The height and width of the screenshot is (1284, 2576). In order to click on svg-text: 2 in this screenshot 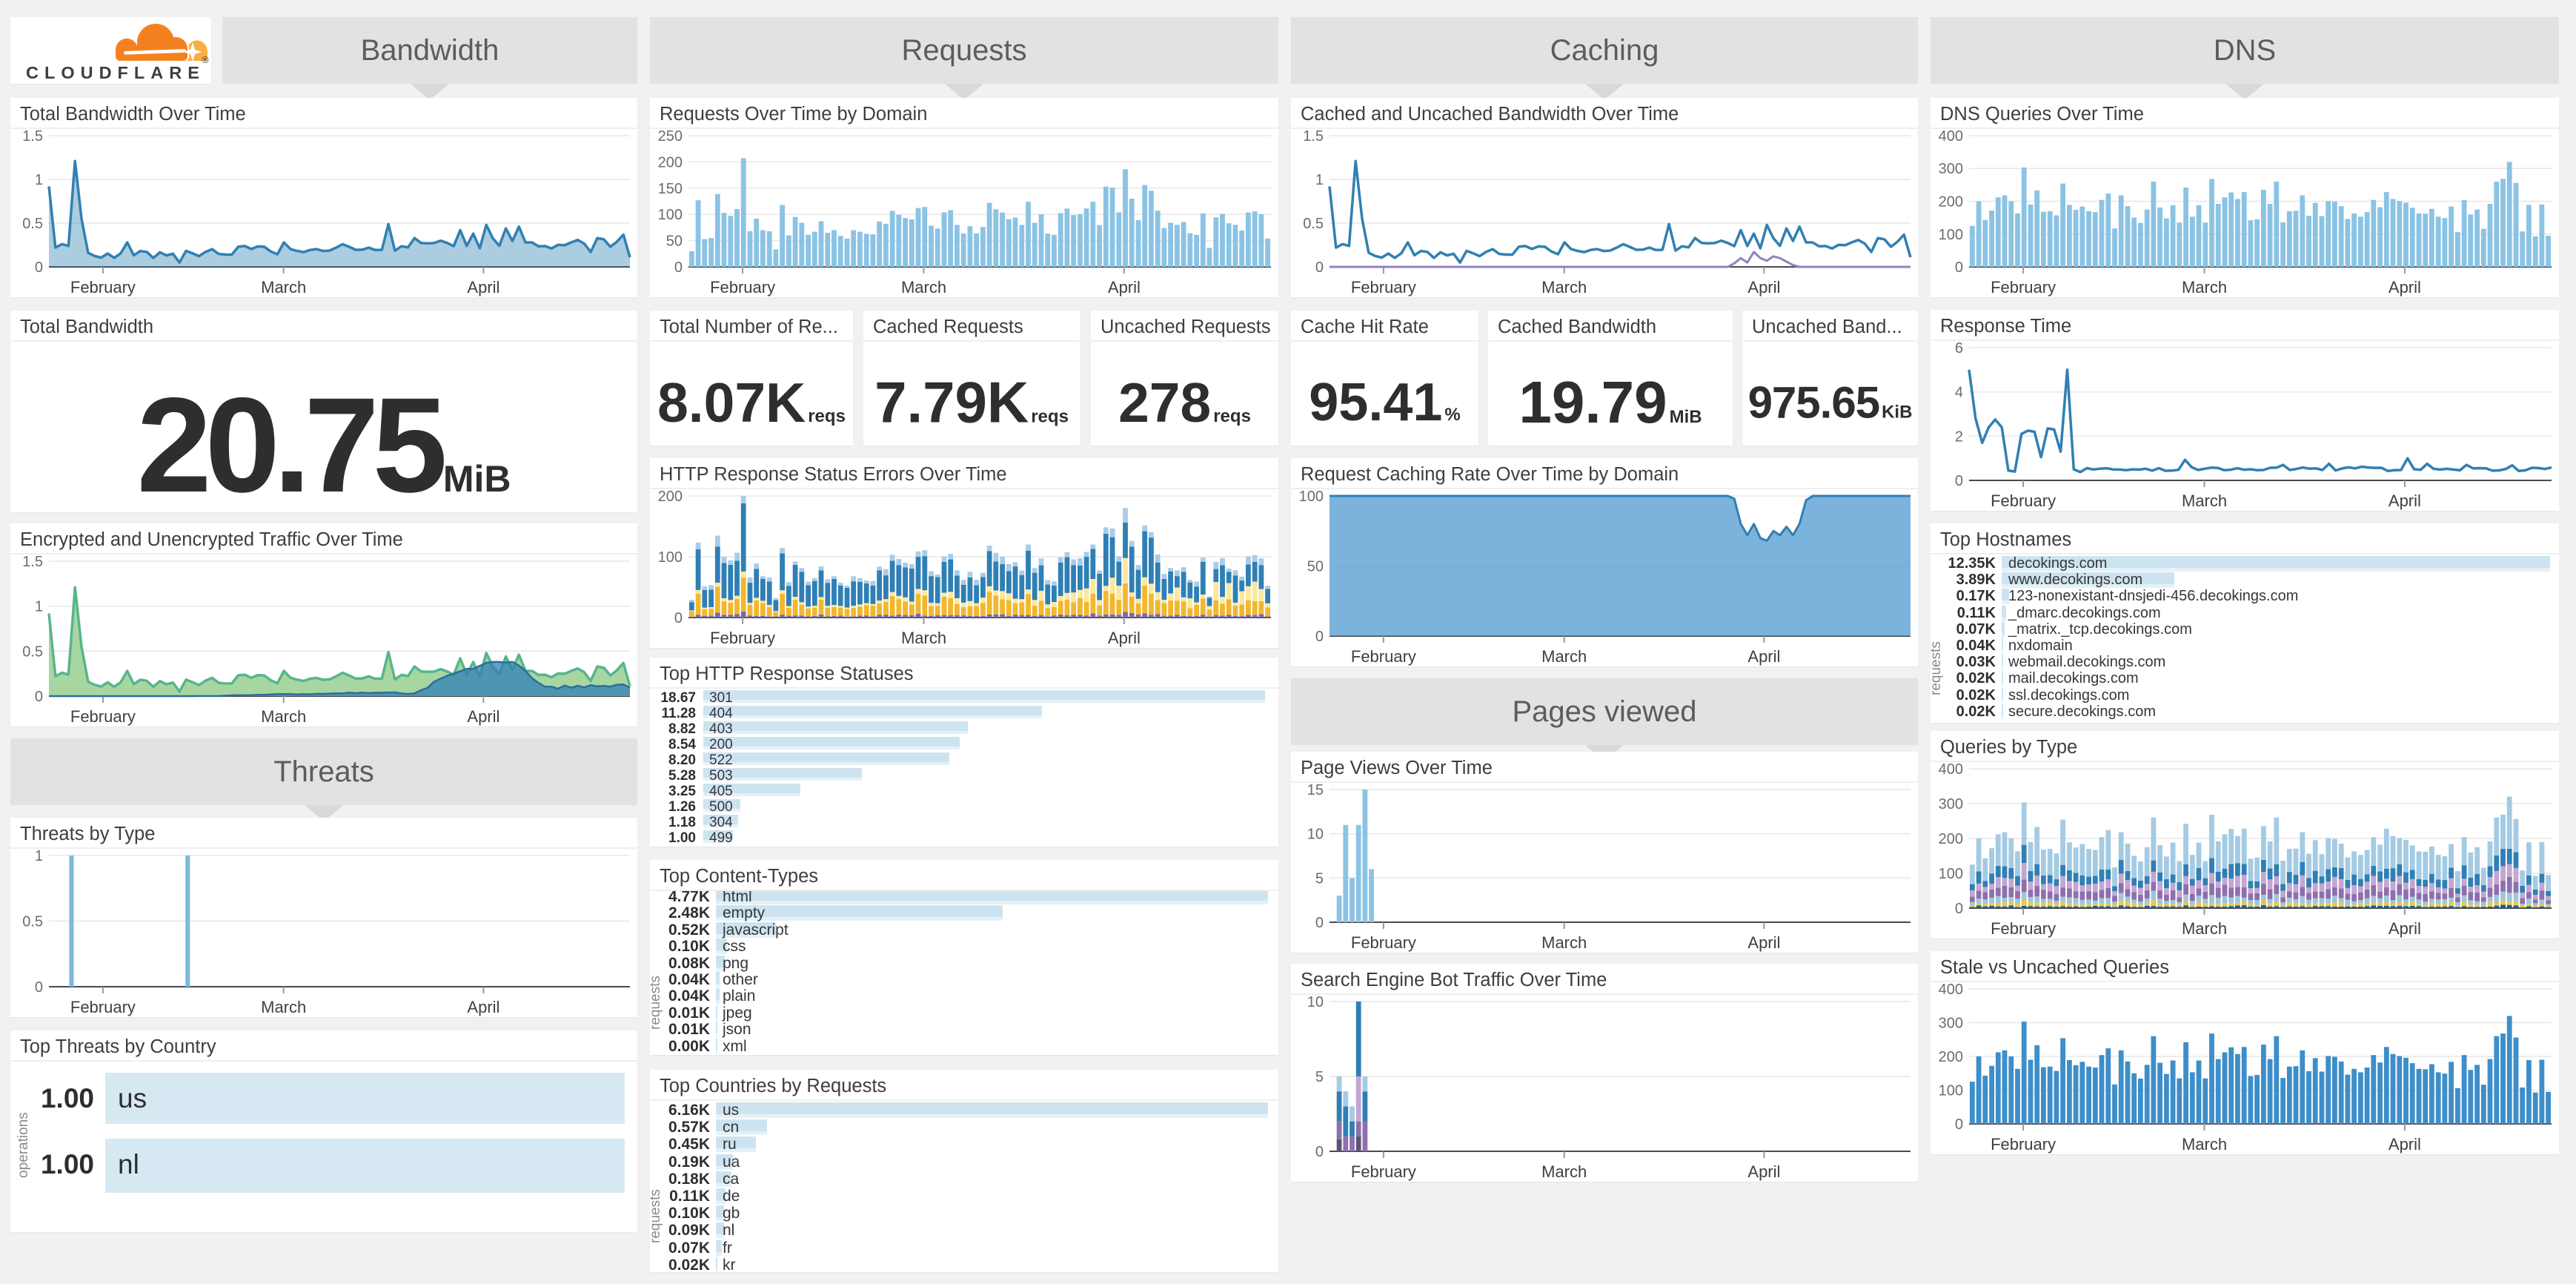, I will do `click(1959, 436)`.